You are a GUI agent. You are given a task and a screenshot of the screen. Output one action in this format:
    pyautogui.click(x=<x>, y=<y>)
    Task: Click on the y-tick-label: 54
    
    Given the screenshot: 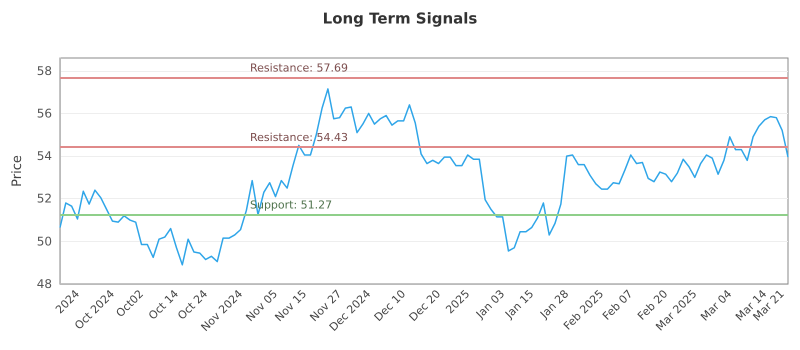 What is the action you would take?
    pyautogui.click(x=44, y=156)
    